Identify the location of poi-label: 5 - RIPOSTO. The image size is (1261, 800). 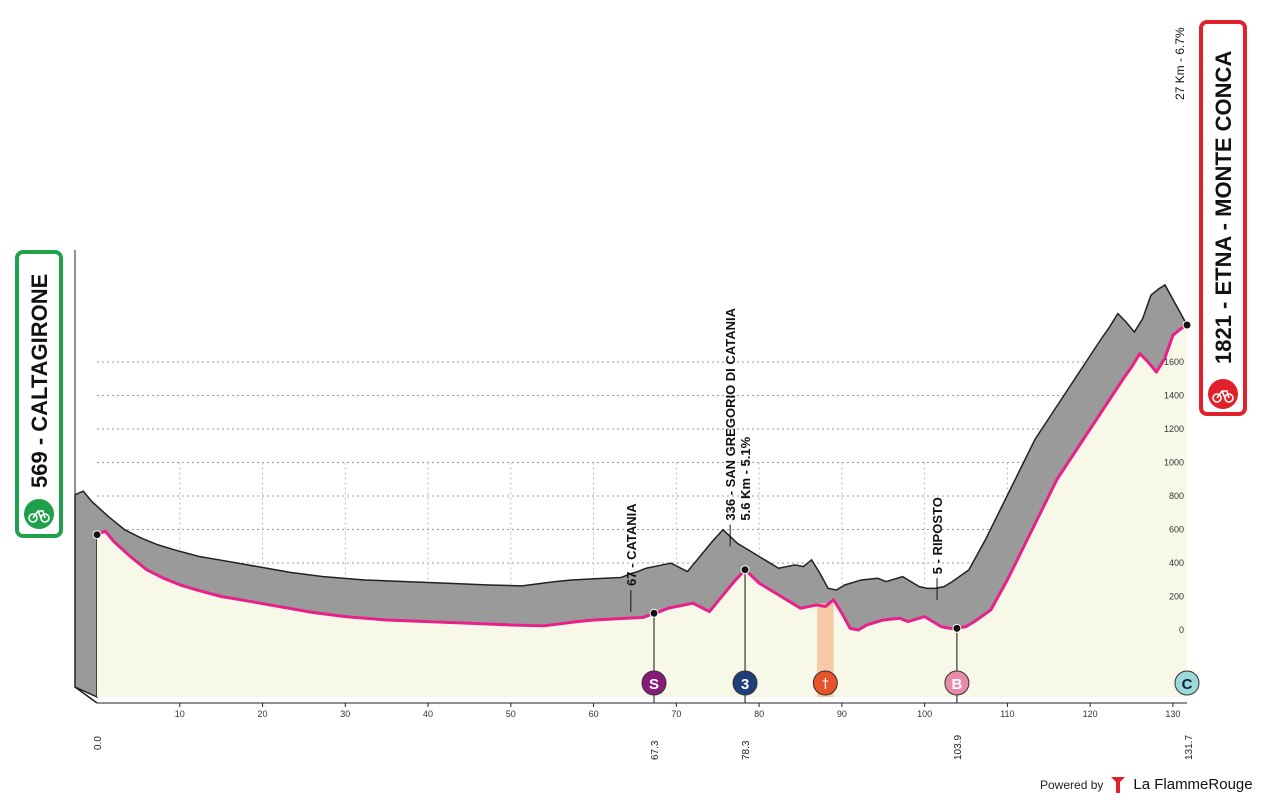
(937, 535).